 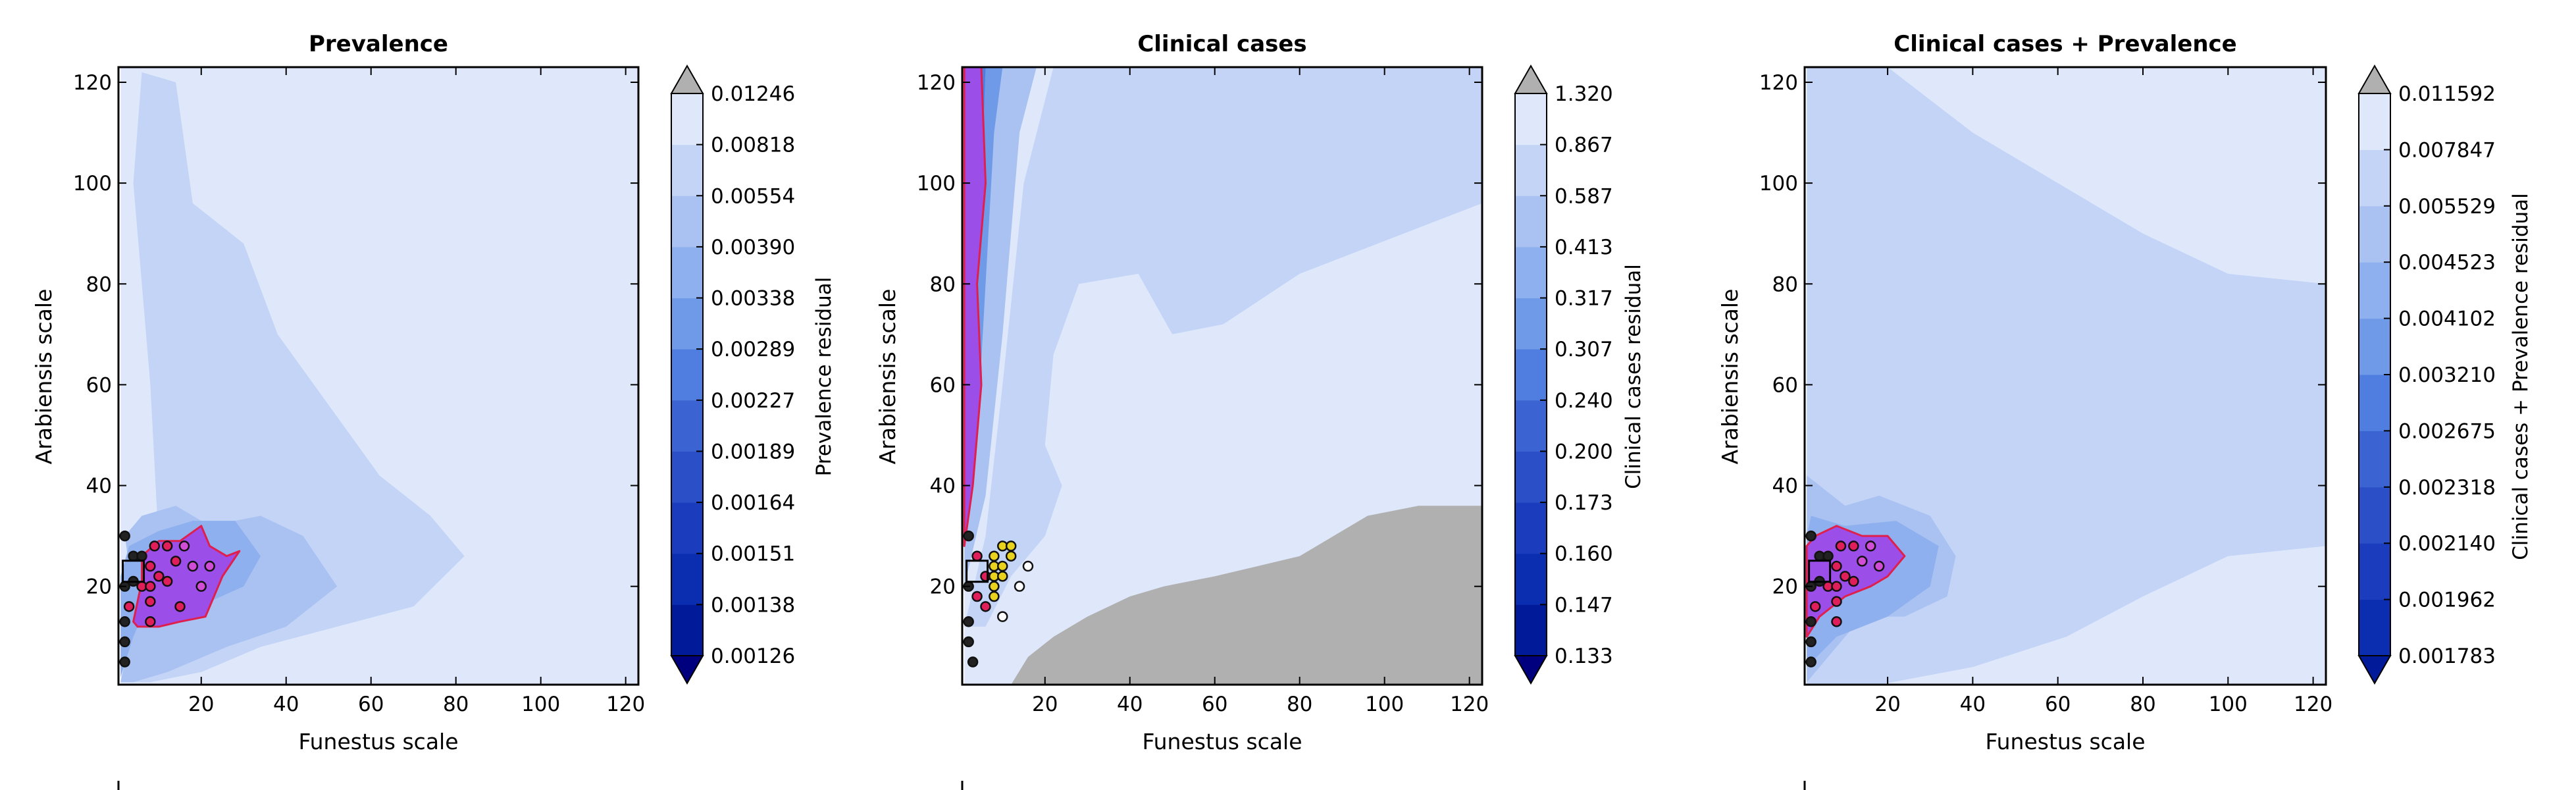 What do you see at coordinates (2447, 488) in the screenshot?
I see `colorbar-tick-label: 0.002318` at bounding box center [2447, 488].